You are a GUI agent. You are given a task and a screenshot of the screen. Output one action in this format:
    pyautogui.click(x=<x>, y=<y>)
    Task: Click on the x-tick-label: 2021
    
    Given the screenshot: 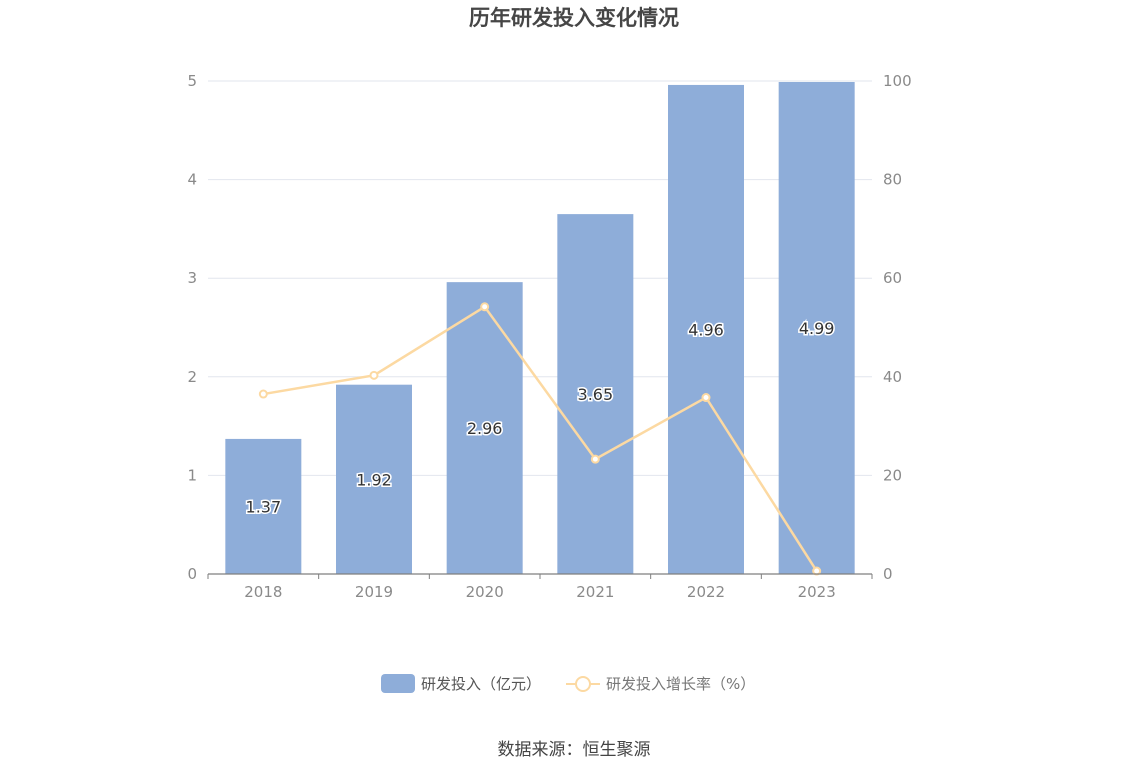 What is the action you would take?
    pyautogui.click(x=595, y=592)
    